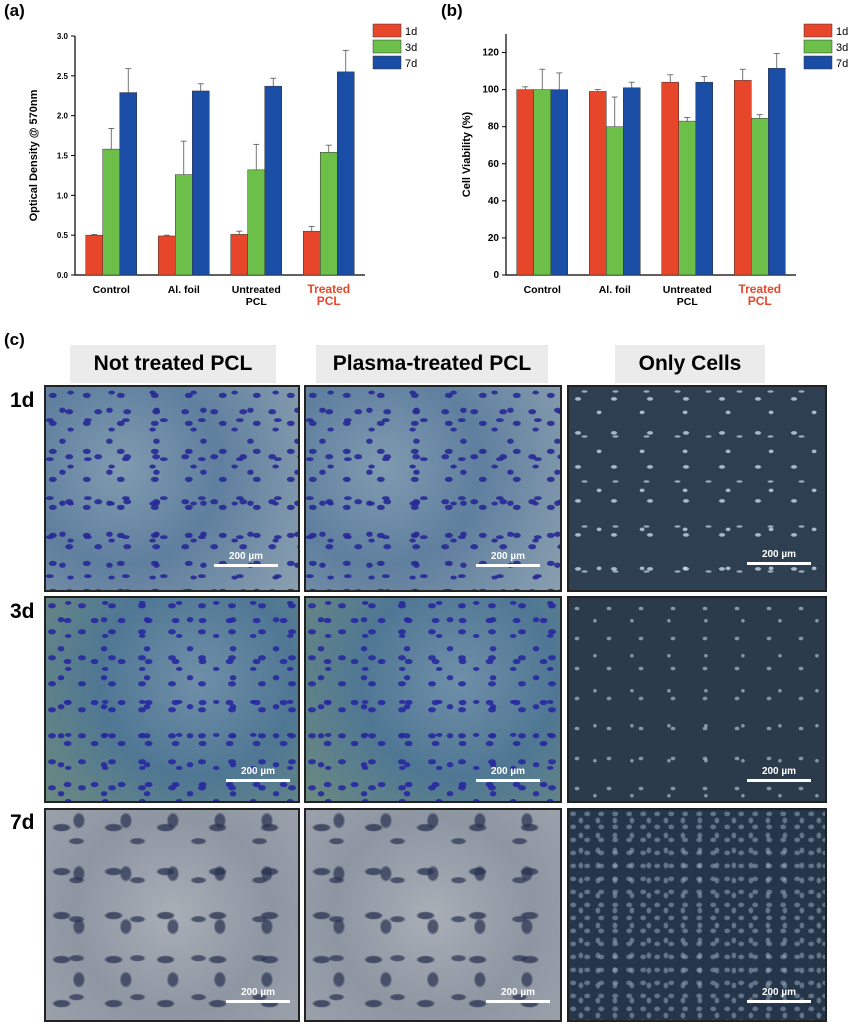  What do you see at coordinates (496, 275) in the screenshot?
I see `y-tick-label: 0` at bounding box center [496, 275].